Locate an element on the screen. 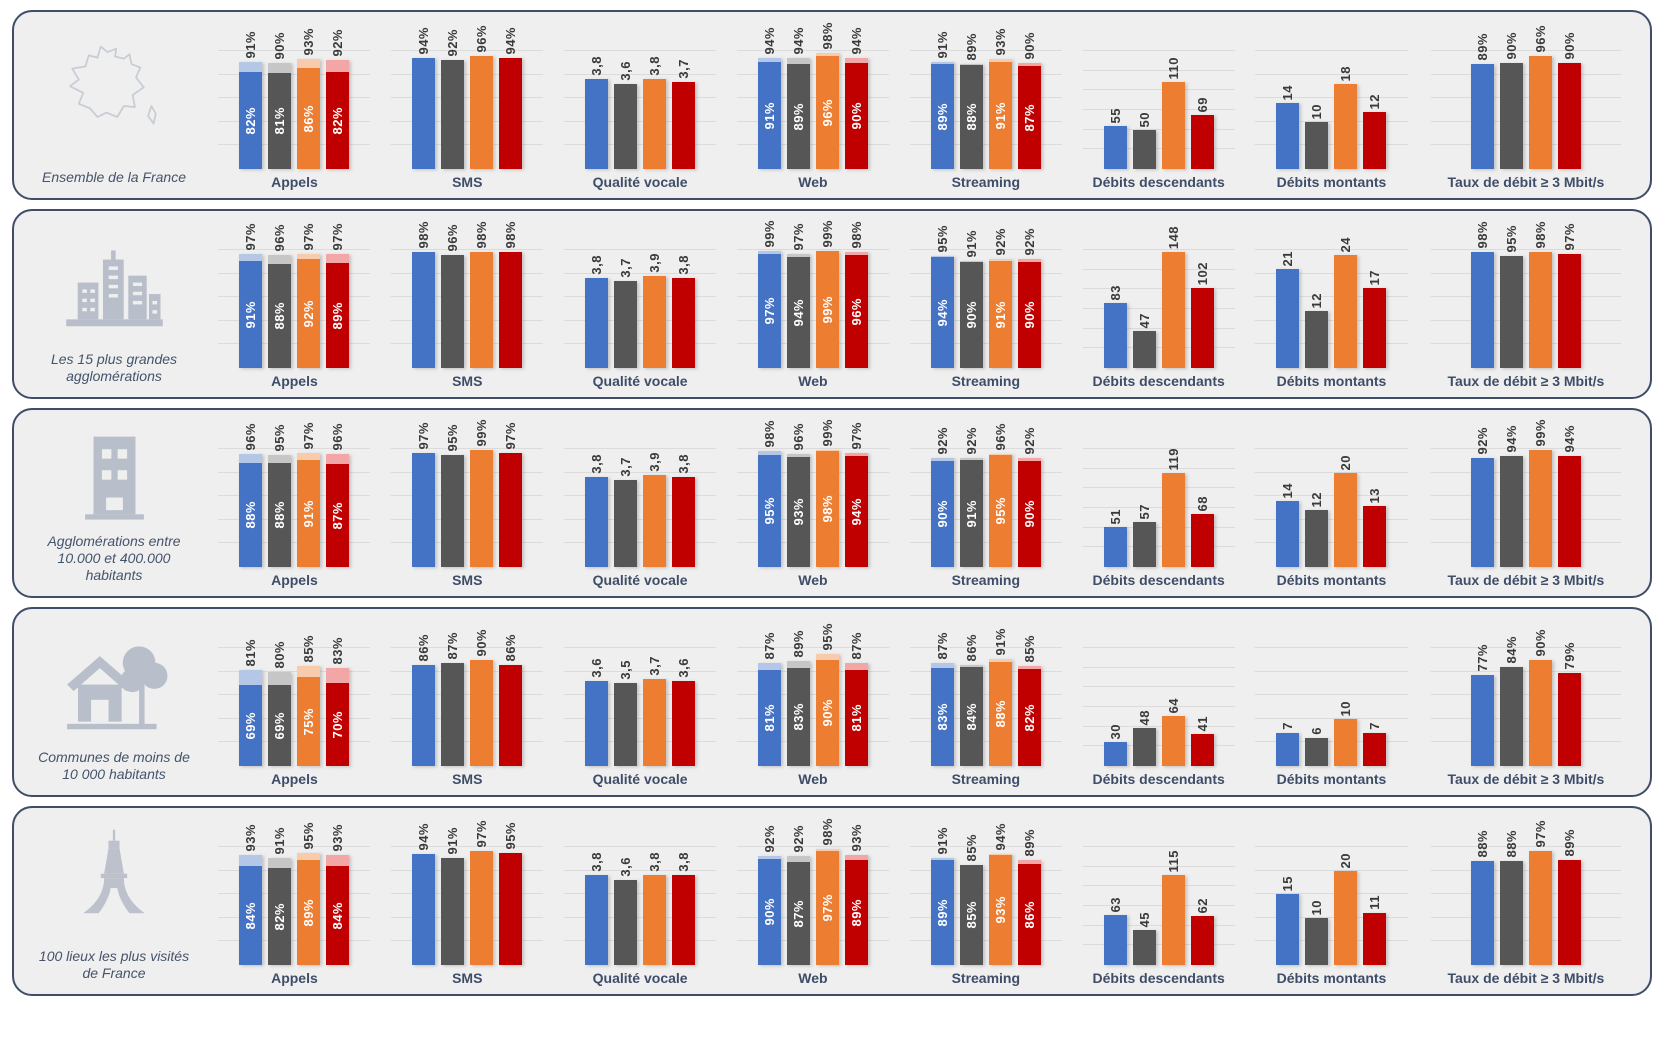 Image resolution: width=1664 pixels, height=1037 pixels. bar-group: 89% 90% 96% 90% is located at coordinates (1525, 97).